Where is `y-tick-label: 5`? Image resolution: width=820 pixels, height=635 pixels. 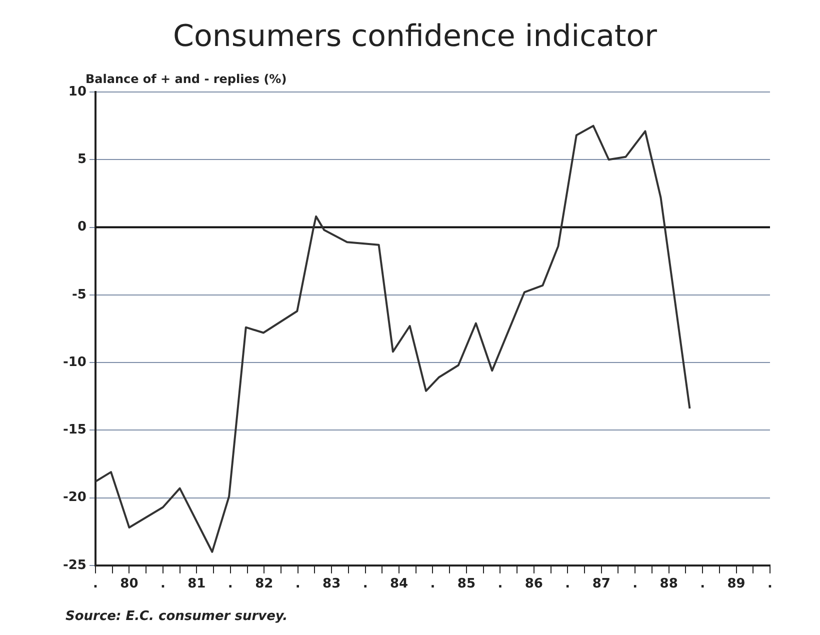
y-tick-label: 5 is located at coordinates (81, 160).